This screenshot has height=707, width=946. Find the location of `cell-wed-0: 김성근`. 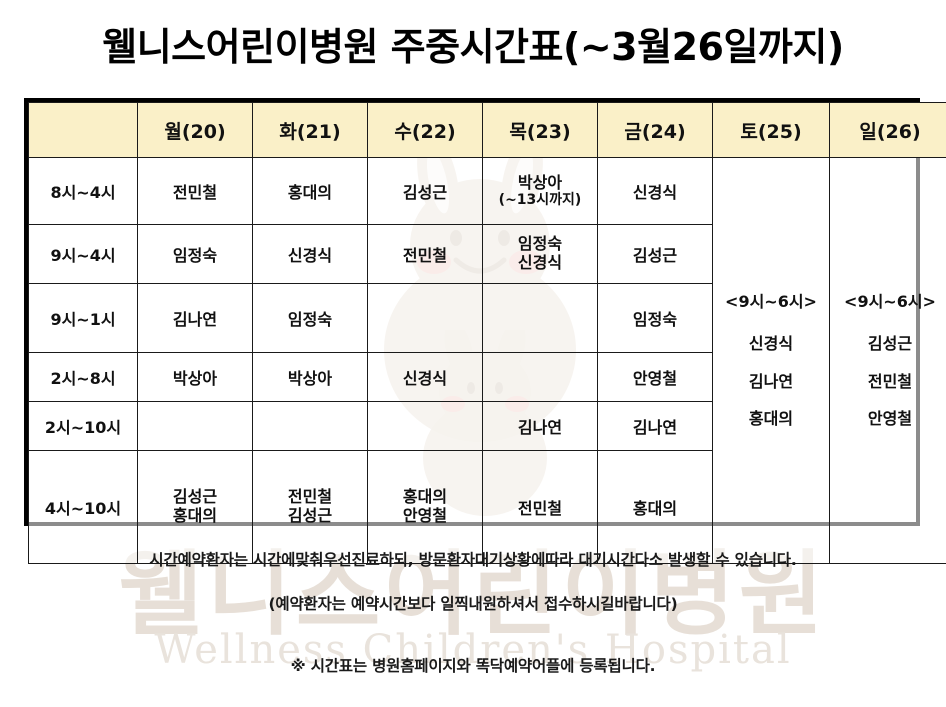

cell-wed-0: 김성근 is located at coordinates (425, 191).